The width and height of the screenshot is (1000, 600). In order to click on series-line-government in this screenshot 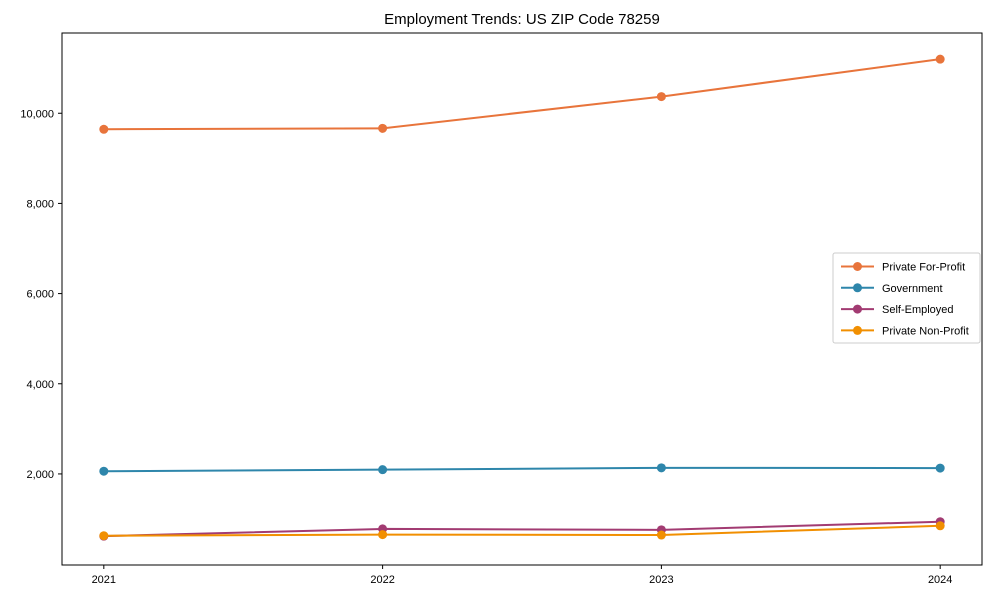, I will do `click(522, 469)`.